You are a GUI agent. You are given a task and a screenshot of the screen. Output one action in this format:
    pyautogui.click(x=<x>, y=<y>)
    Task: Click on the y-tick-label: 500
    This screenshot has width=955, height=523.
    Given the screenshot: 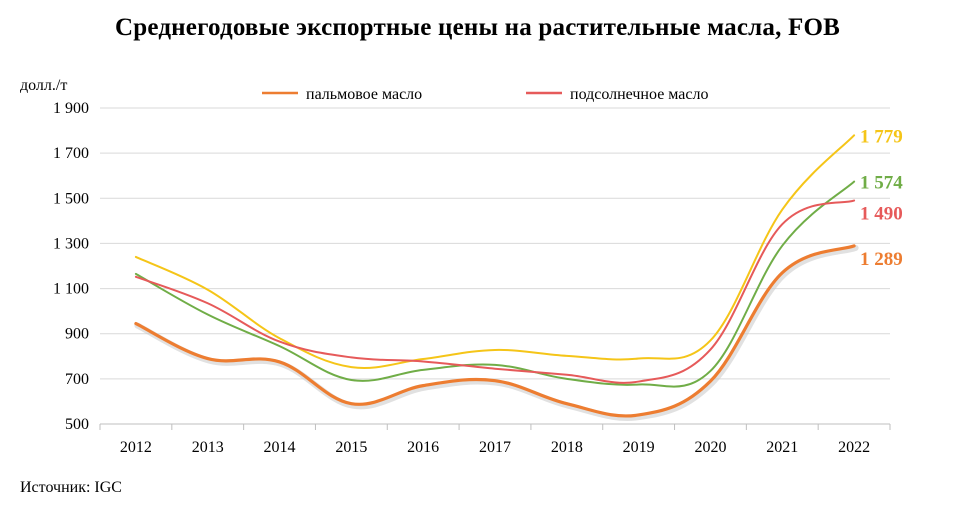 What is the action you would take?
    pyautogui.click(x=77, y=424)
    